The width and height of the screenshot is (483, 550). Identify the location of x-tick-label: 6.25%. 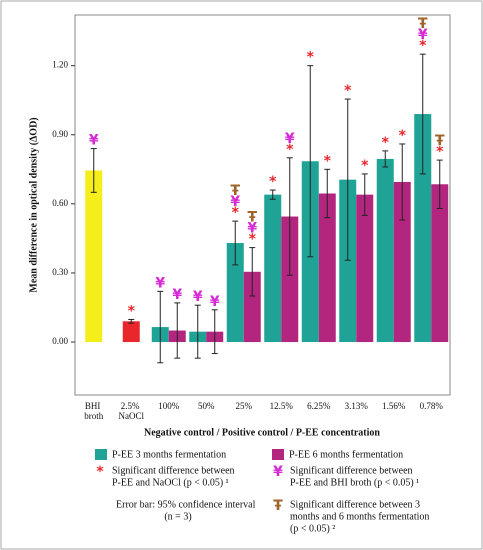
(319, 406).